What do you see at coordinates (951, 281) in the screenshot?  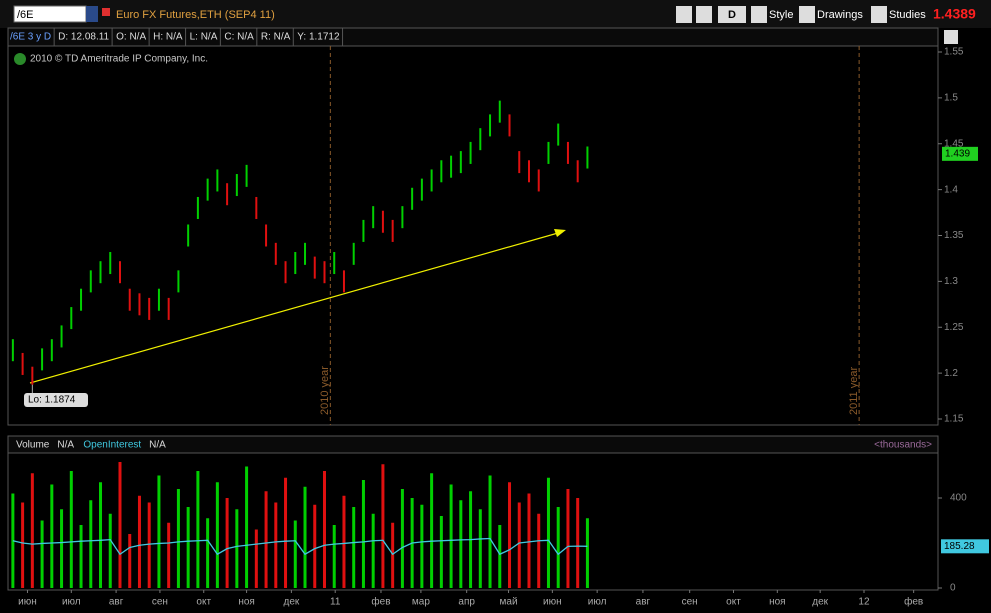 I see `y-tick-label: 1.3` at bounding box center [951, 281].